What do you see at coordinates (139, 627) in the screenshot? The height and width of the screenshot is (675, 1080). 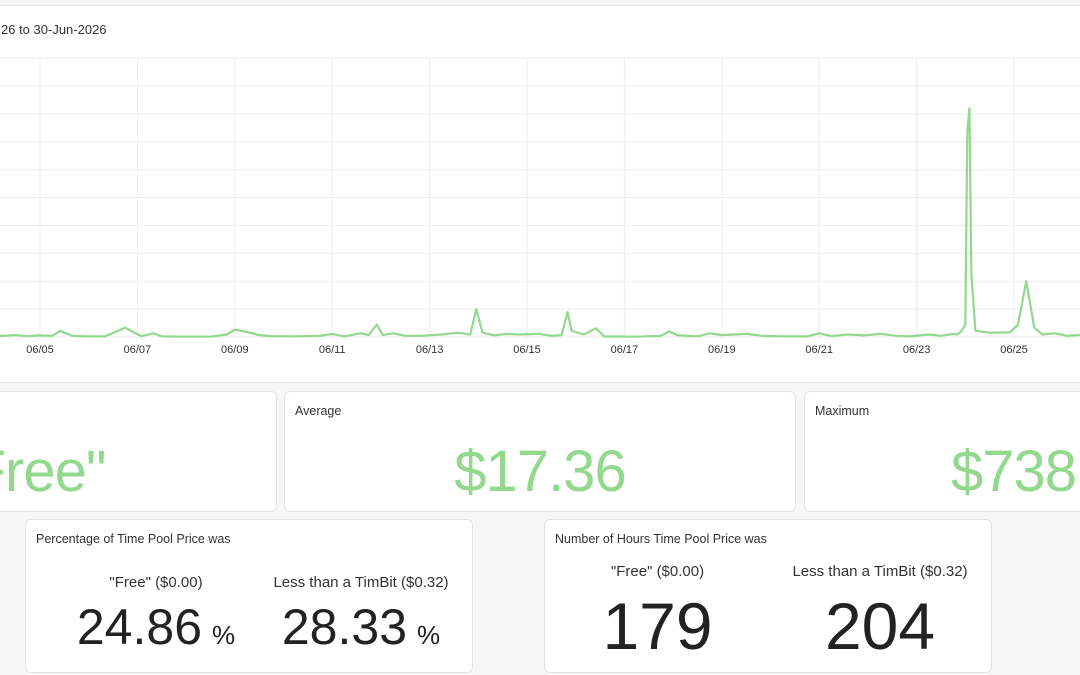 I see `pct-free-number: 24.86` at bounding box center [139, 627].